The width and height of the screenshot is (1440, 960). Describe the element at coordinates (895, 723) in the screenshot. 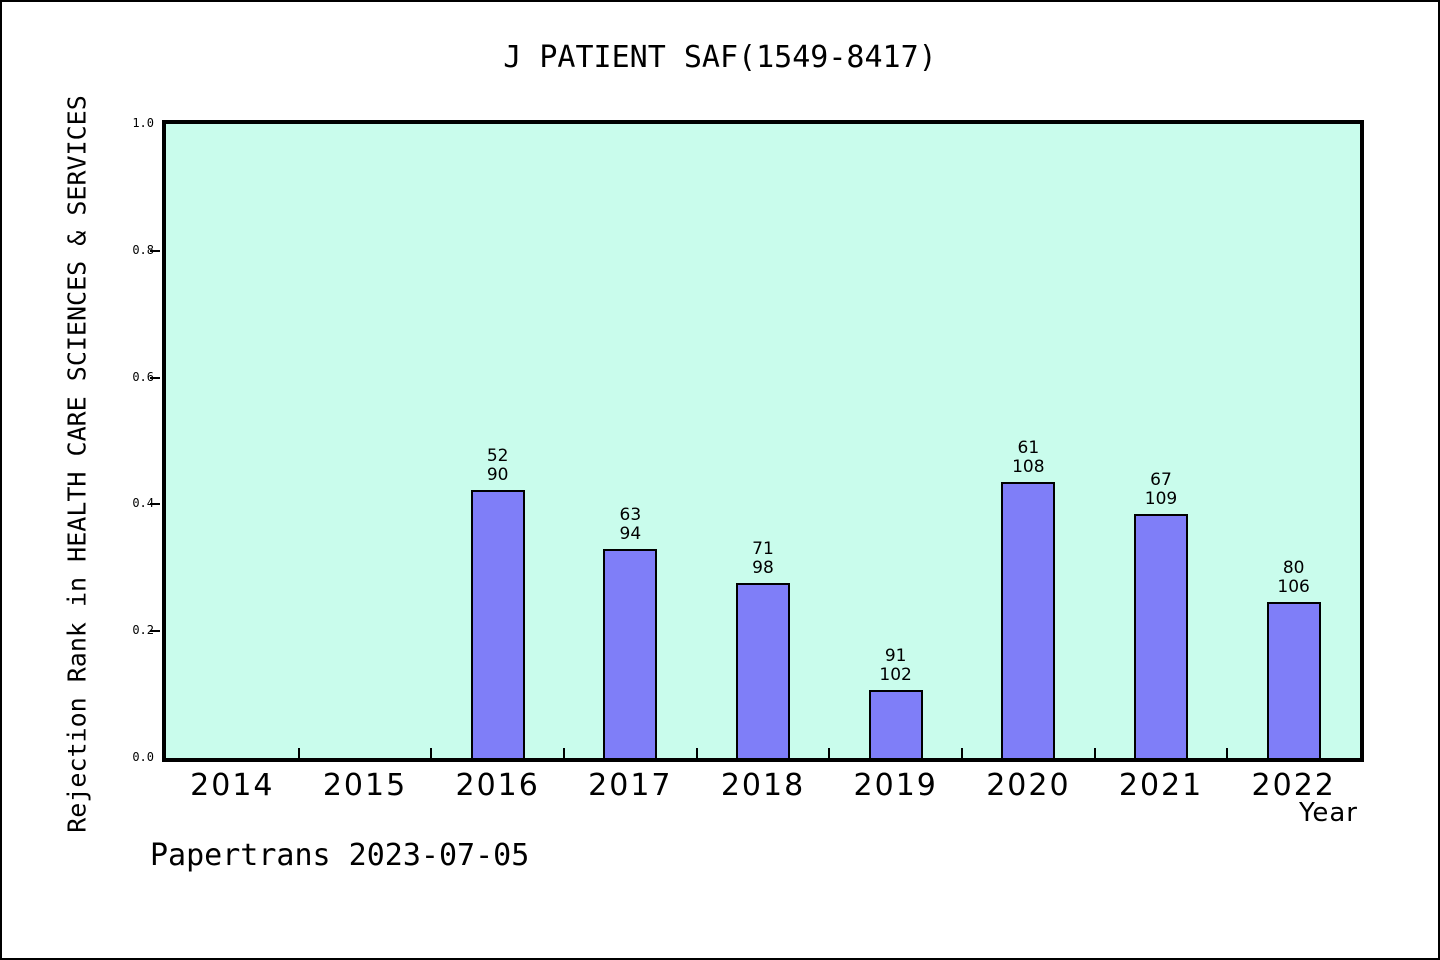

I see `bar-2019` at that location.